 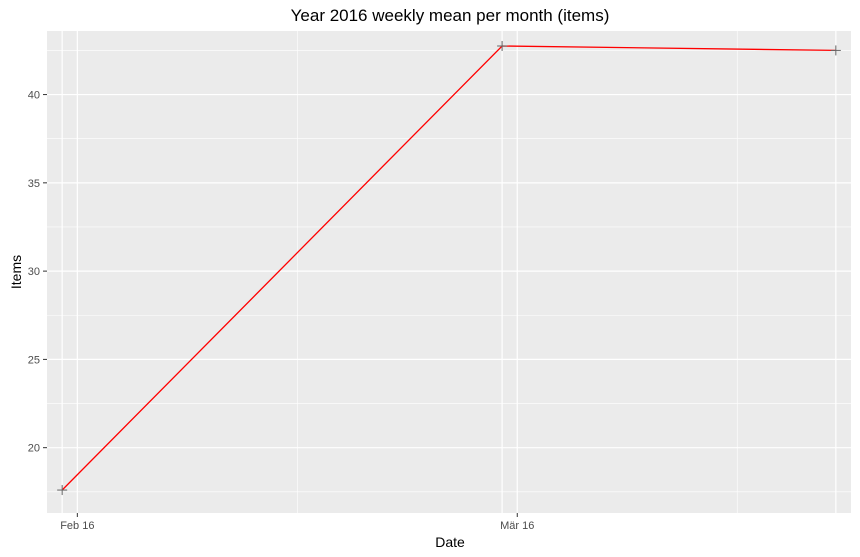 What do you see at coordinates (450, 542) in the screenshot?
I see `x-axis-title: Date` at bounding box center [450, 542].